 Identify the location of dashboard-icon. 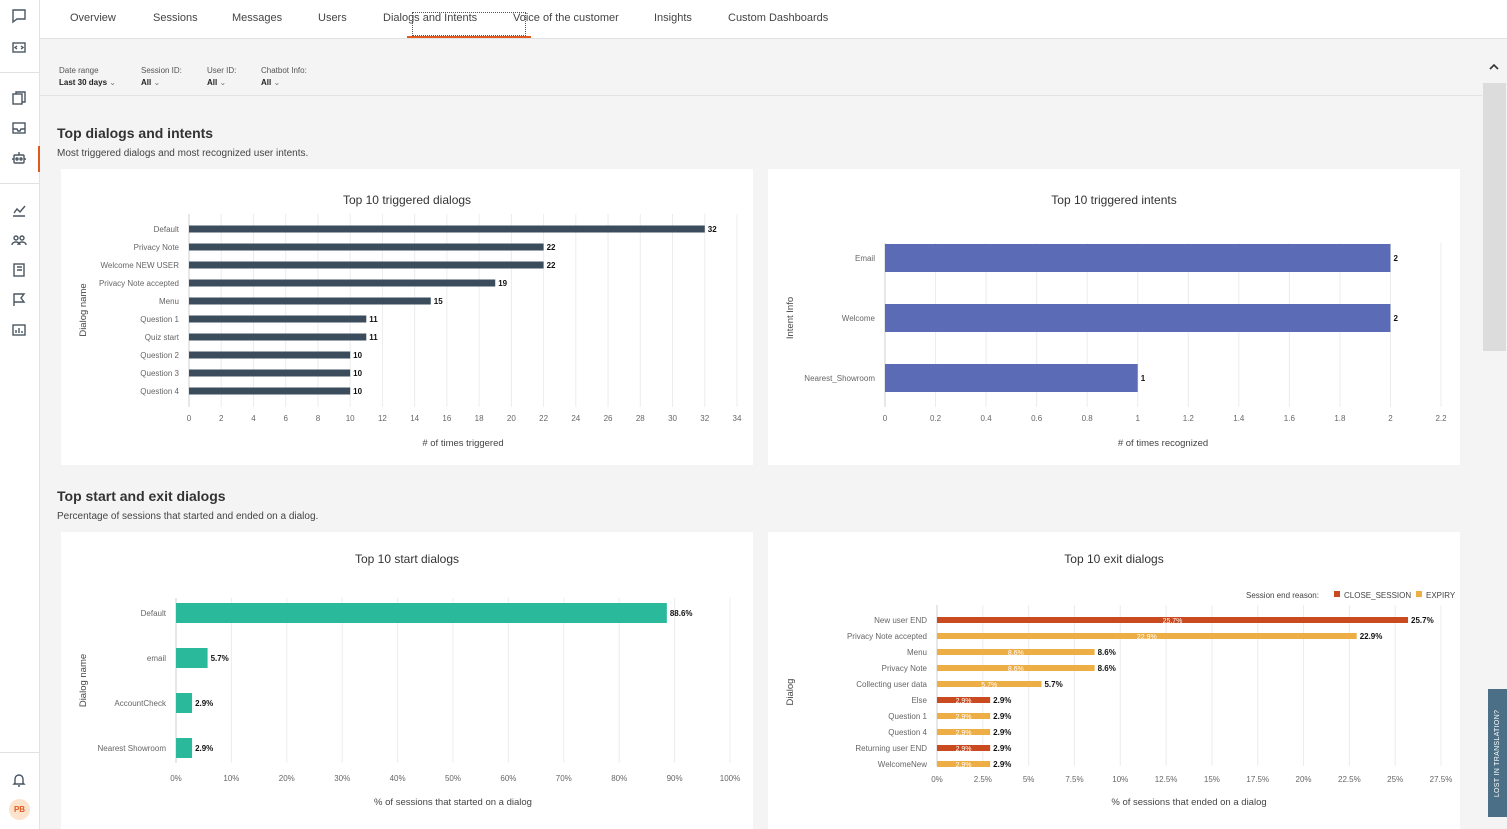
(19, 330).